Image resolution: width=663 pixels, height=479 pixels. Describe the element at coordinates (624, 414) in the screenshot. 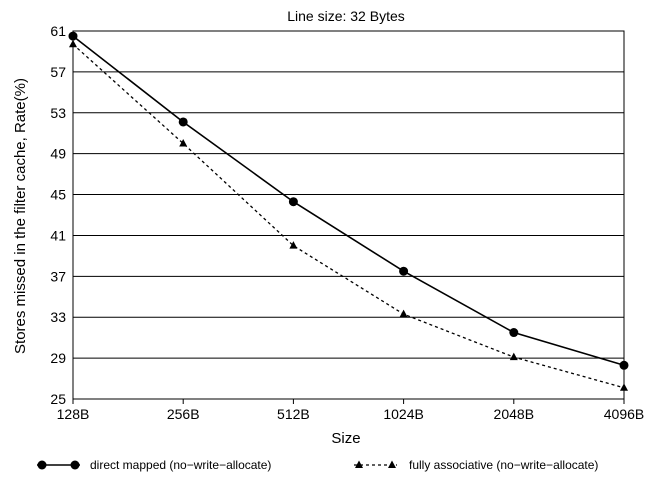

I see `x-tick-label: 4096B` at that location.